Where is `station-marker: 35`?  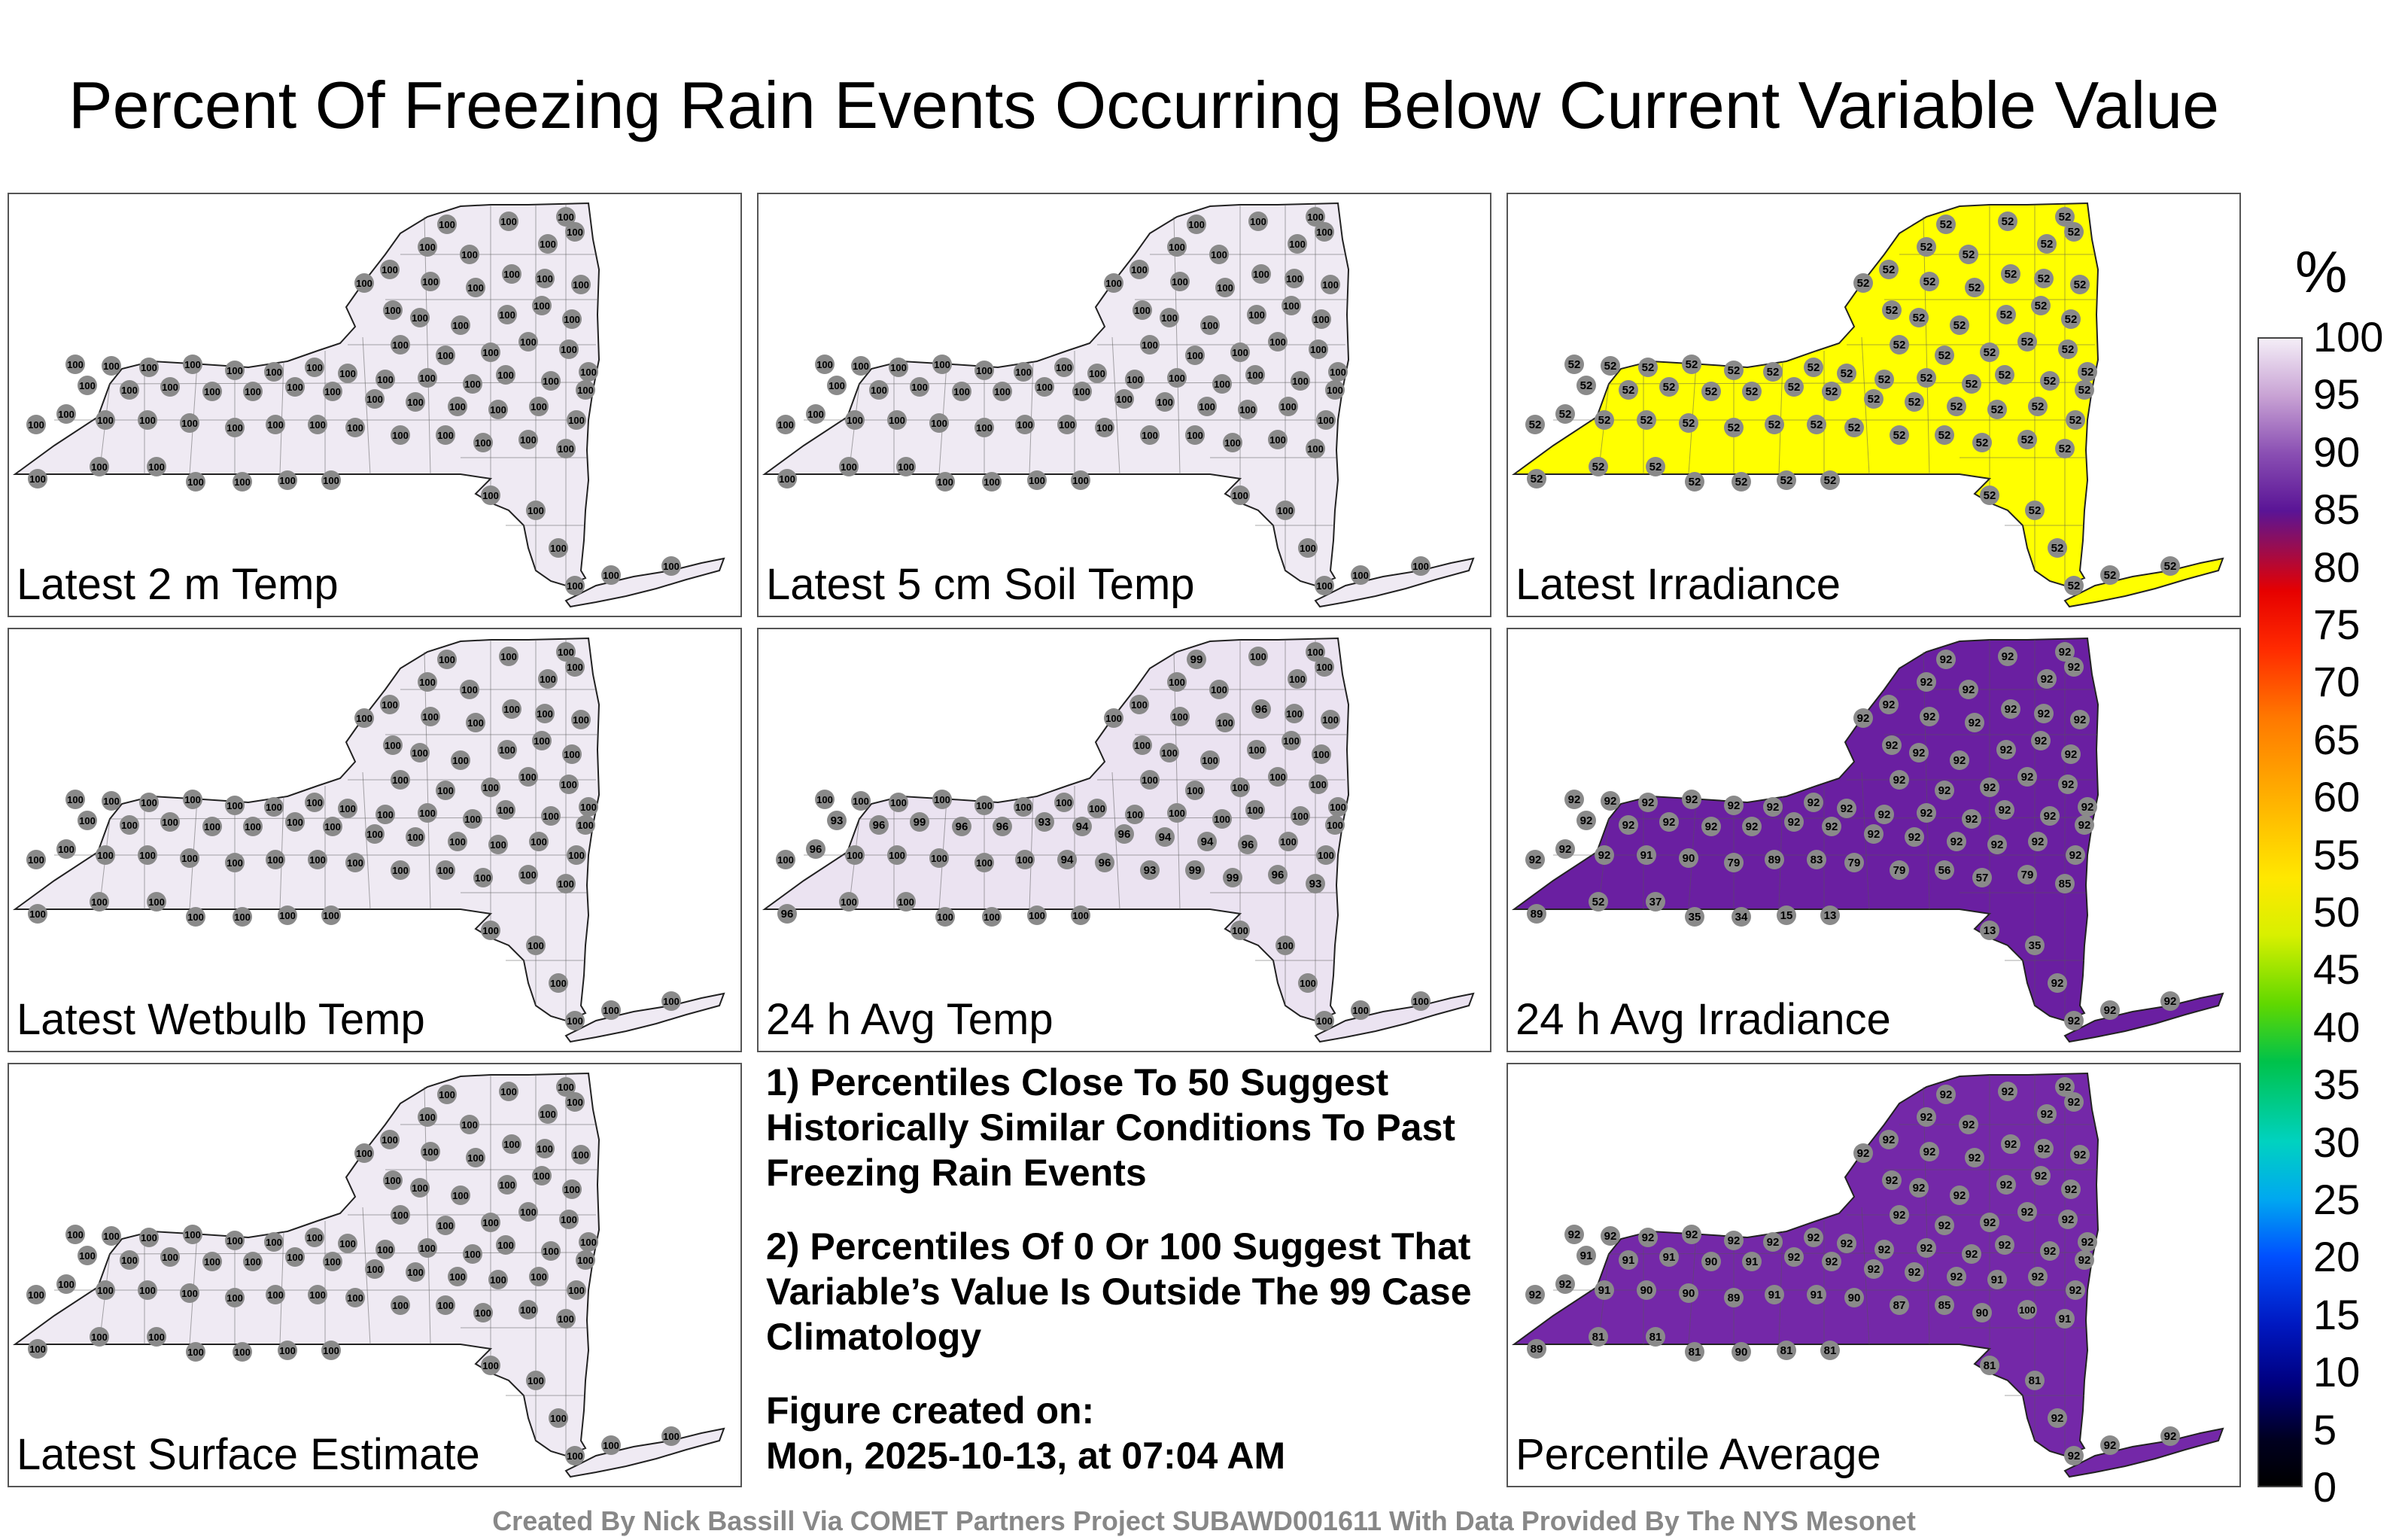 station-marker: 35 is located at coordinates (2035, 945).